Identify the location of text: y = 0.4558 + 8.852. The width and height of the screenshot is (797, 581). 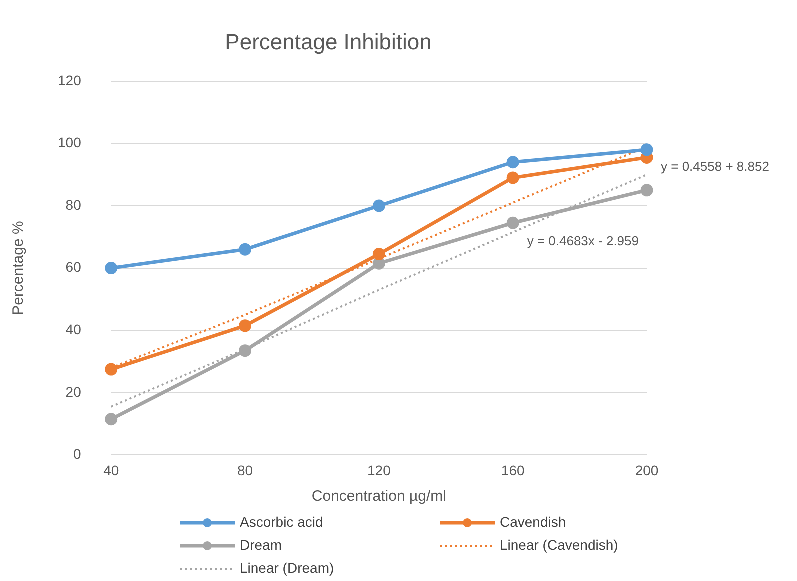
(715, 166).